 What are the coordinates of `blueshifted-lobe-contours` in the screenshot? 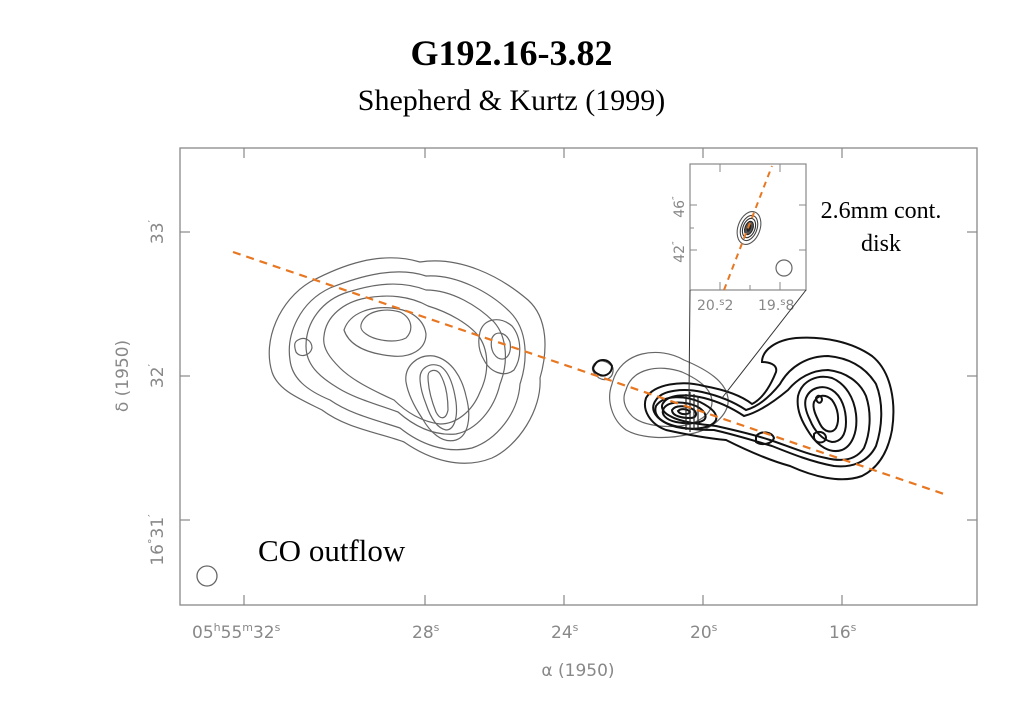 It's located at (498, 360).